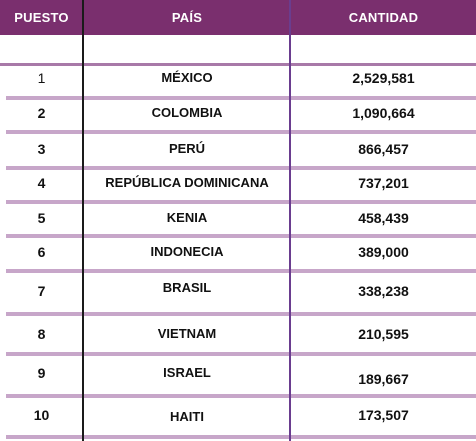 The image size is (476, 441). I want to click on header-pais: PAÍS, so click(187, 17).